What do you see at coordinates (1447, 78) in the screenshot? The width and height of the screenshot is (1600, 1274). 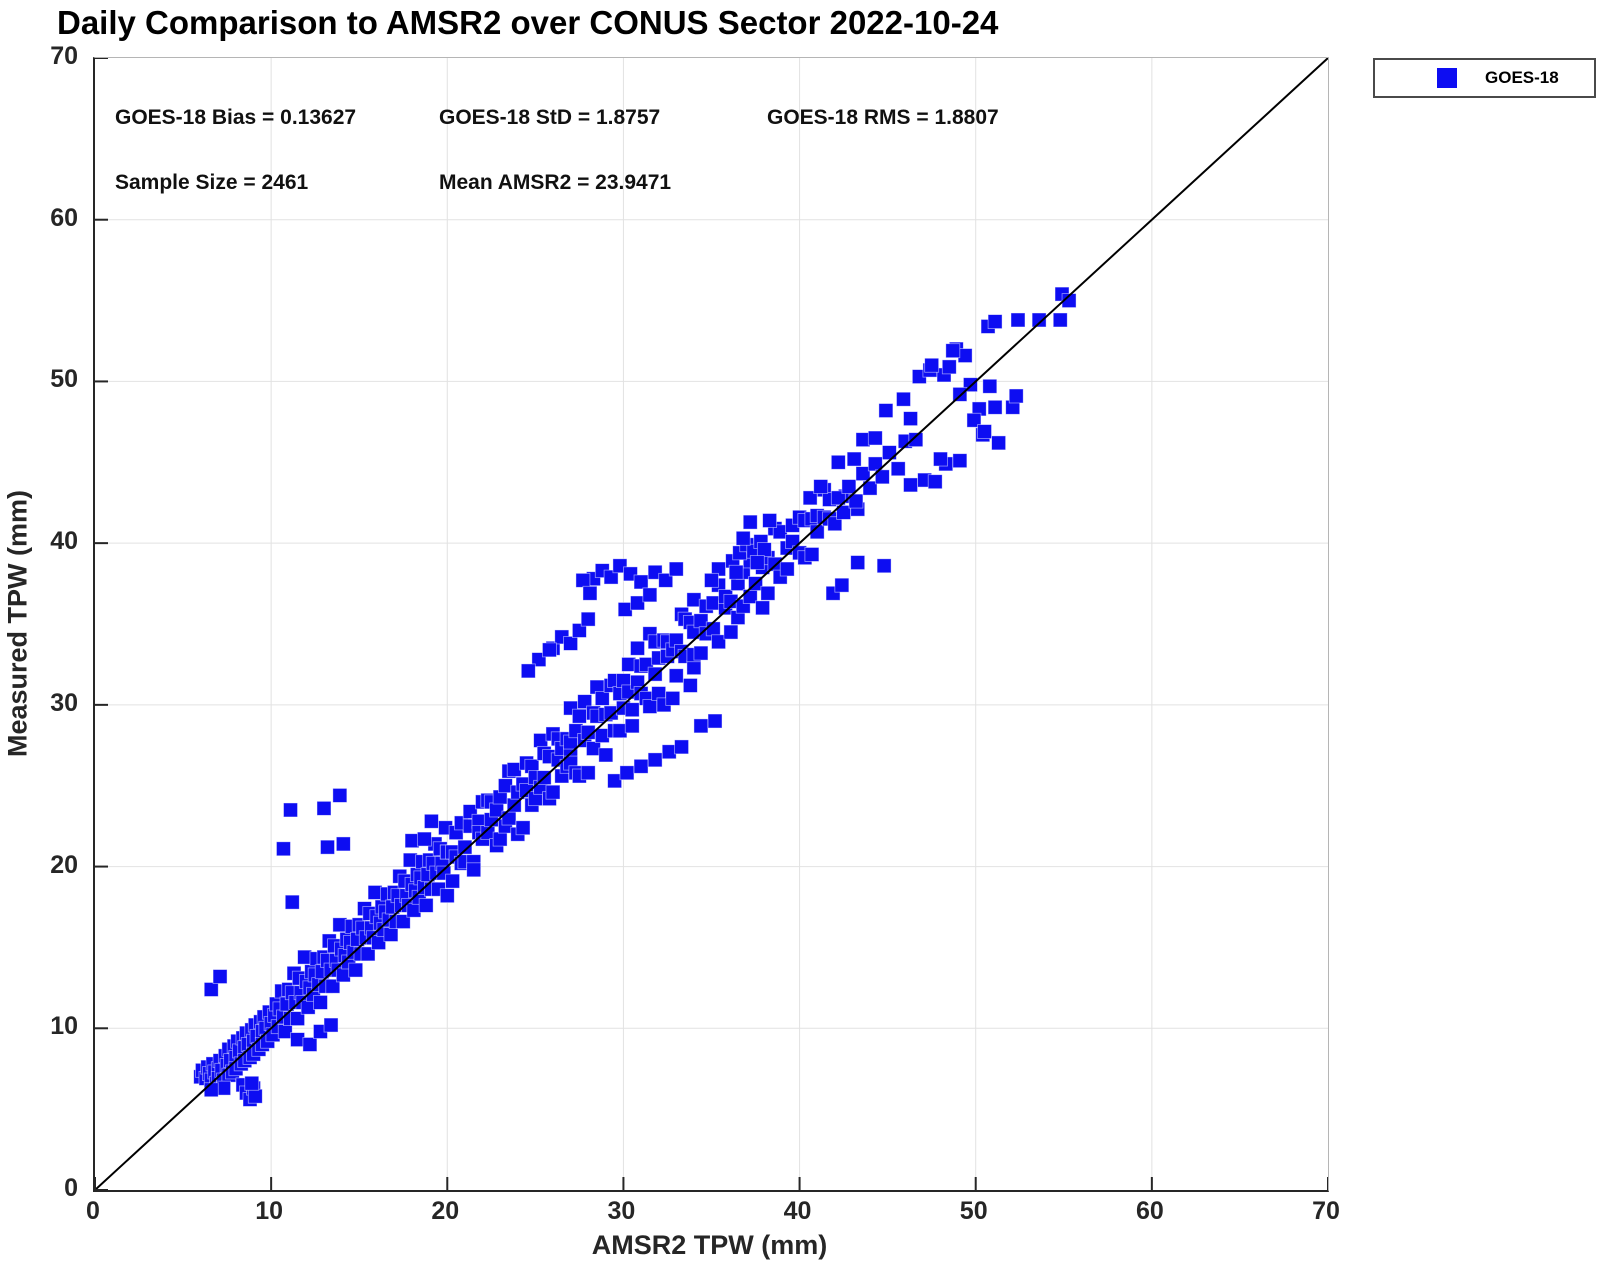 I see `legend-marker-swatch` at bounding box center [1447, 78].